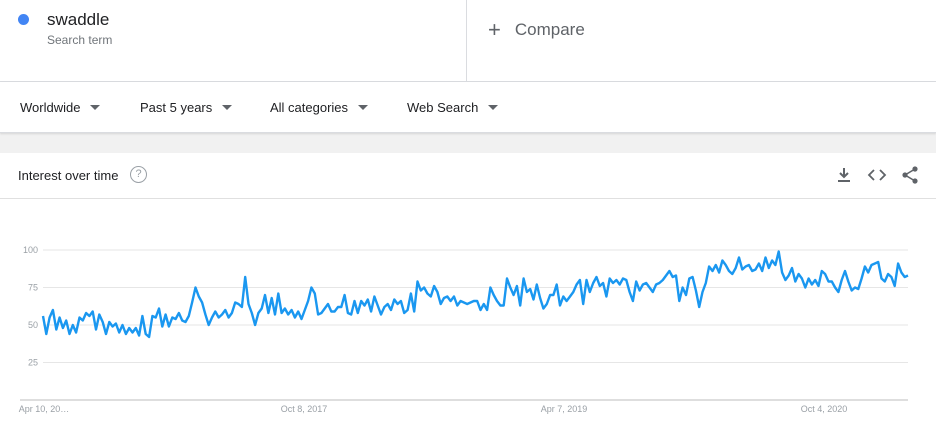  What do you see at coordinates (50, 107) in the screenshot?
I see `region-label: Worldwide` at bounding box center [50, 107].